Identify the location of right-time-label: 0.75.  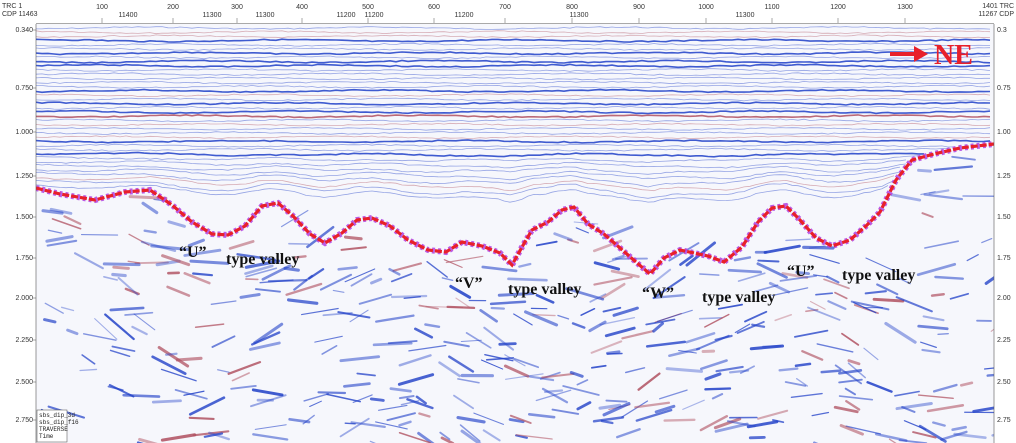
(1004, 88).